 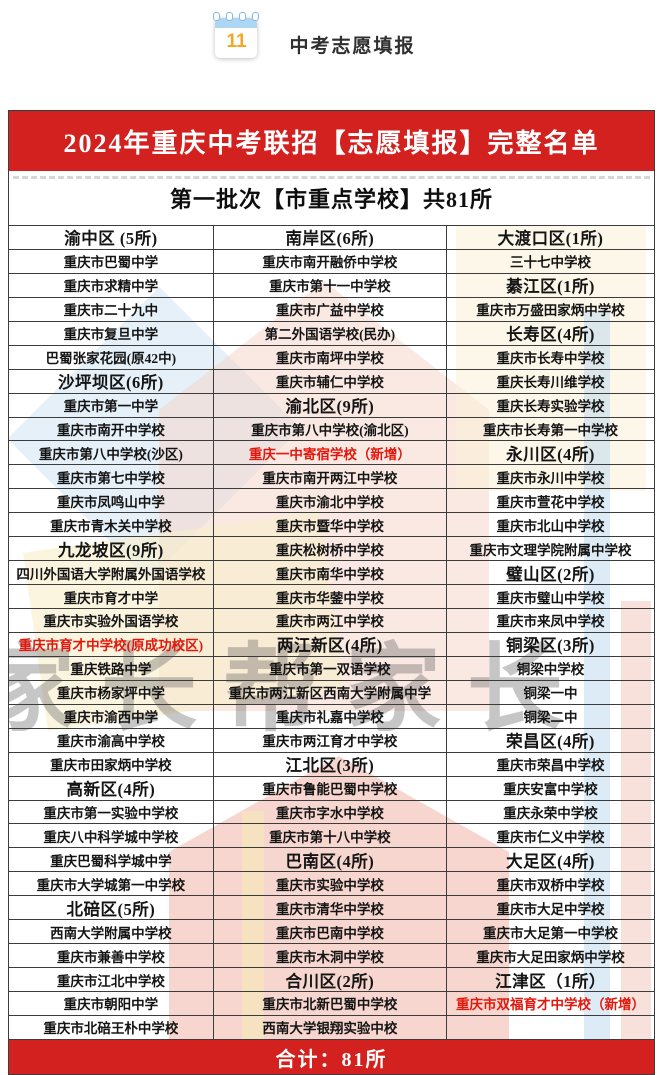 What do you see at coordinates (329, 836) in the screenshot?
I see `school-cell: 重庆市第十八中学校` at bounding box center [329, 836].